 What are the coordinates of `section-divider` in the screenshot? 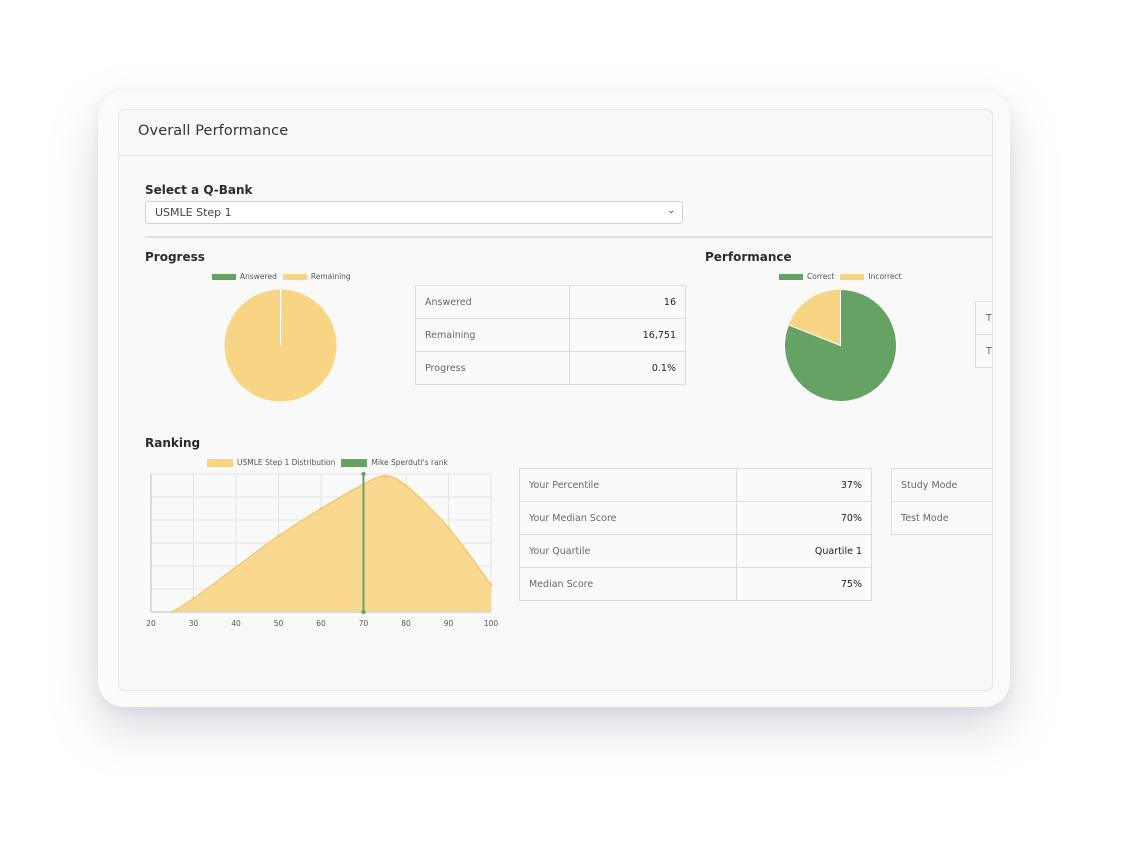 It's located at (568, 237).